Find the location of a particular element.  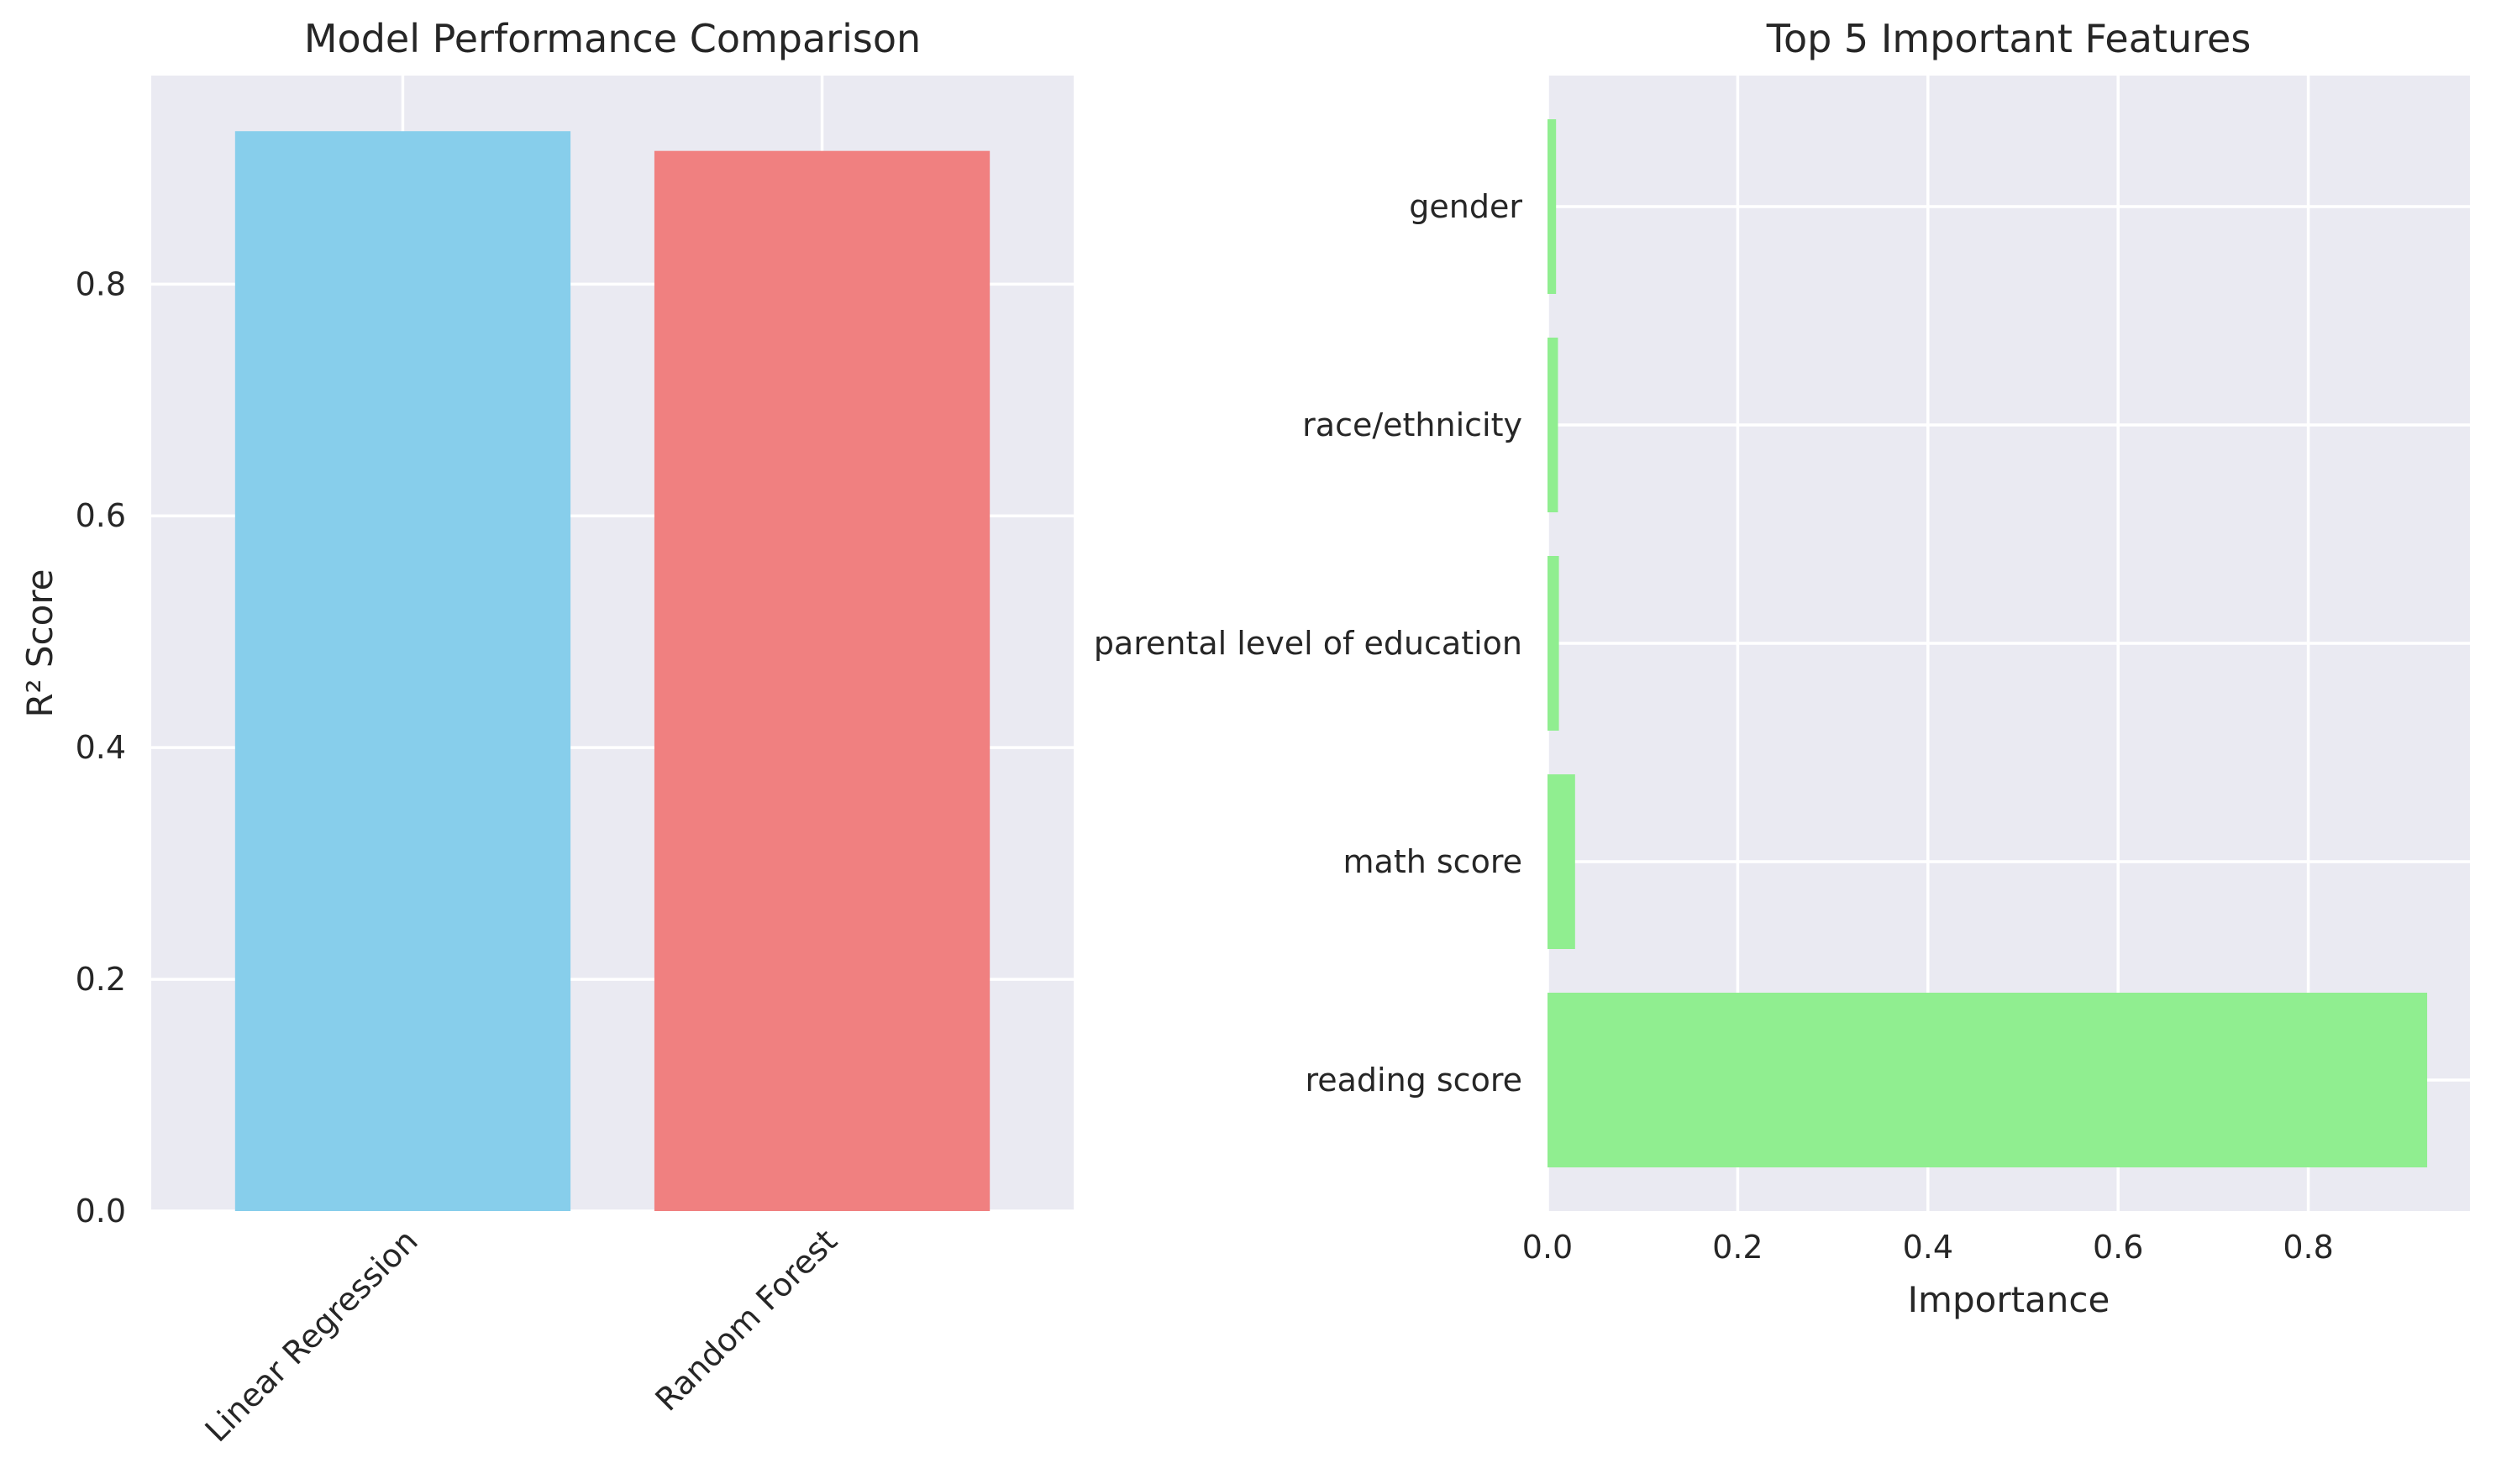

x-tick-label: 0.8 is located at coordinates (2308, 1247).